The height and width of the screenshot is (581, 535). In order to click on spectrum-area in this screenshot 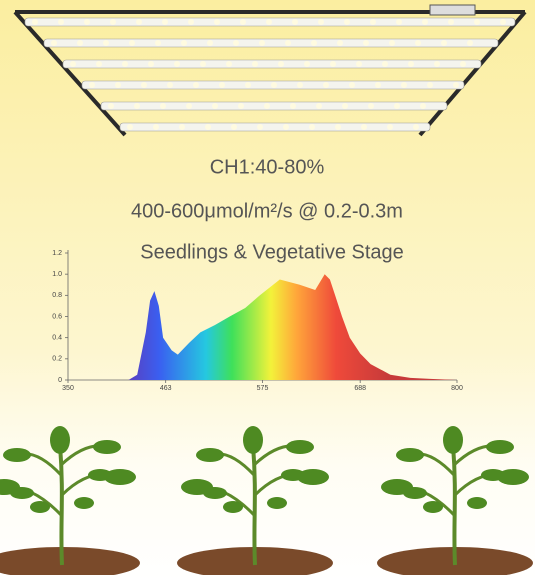, I will do `click(292, 327)`.